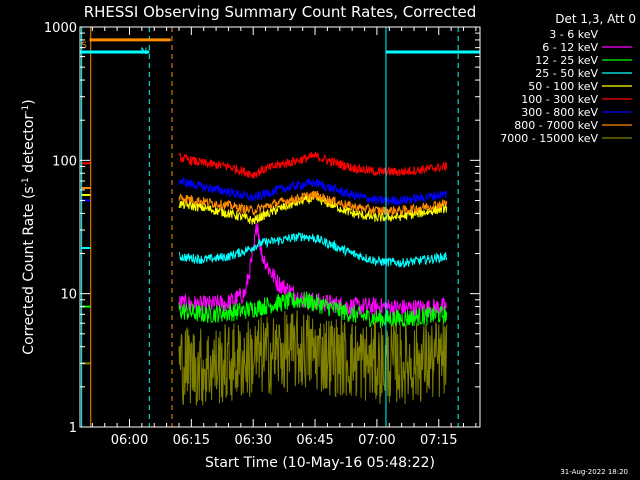 The width and height of the screenshot is (640, 480). What do you see at coordinates (563, 86) in the screenshot?
I see `legend-entry-label-4: 50 - 100 keV` at bounding box center [563, 86].